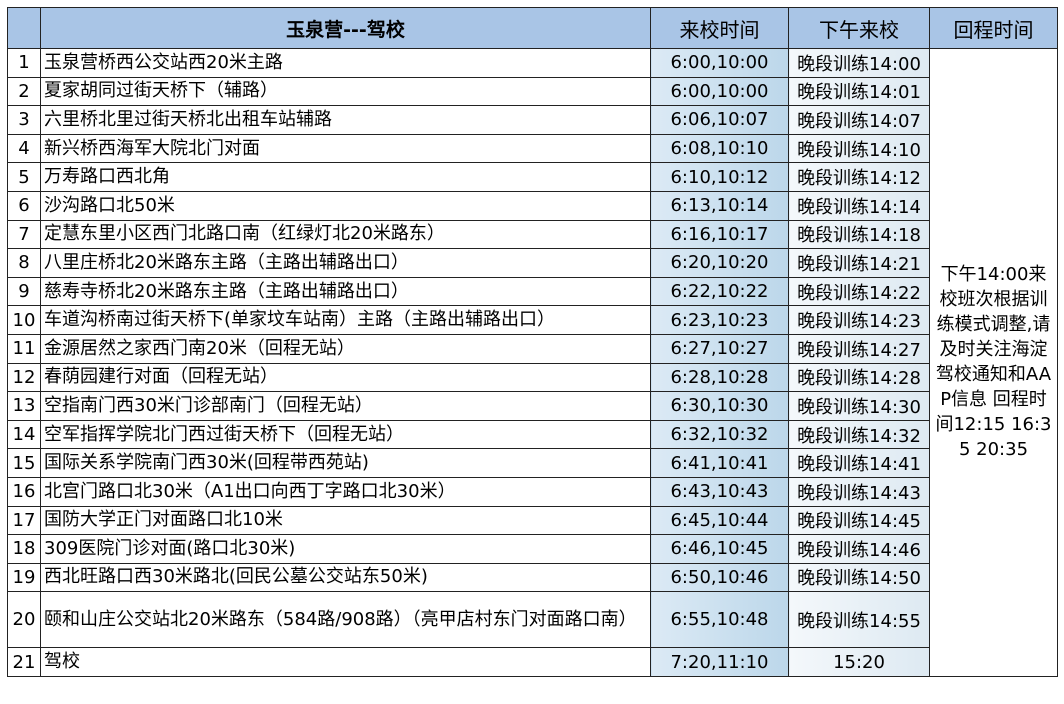  I want to click on row-number: 17, so click(24, 520).